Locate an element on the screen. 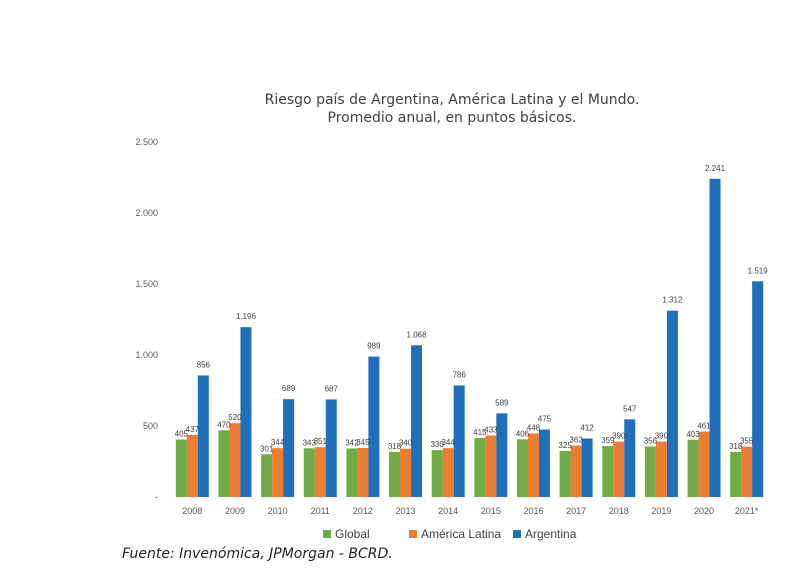 This screenshot has height=584, width=800. data-label: 437 is located at coordinates (193, 429).